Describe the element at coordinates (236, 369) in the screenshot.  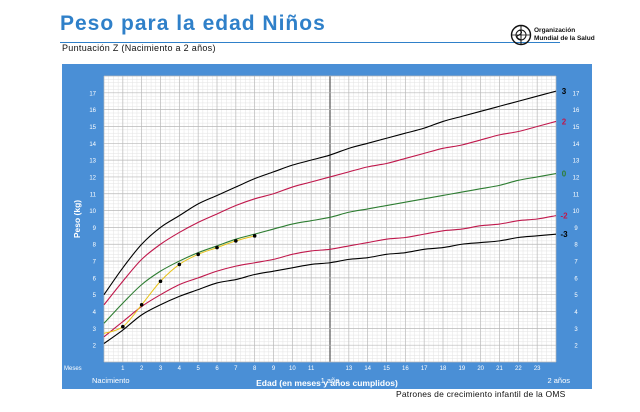
I see `x-tick-month-label: 7` at that location.